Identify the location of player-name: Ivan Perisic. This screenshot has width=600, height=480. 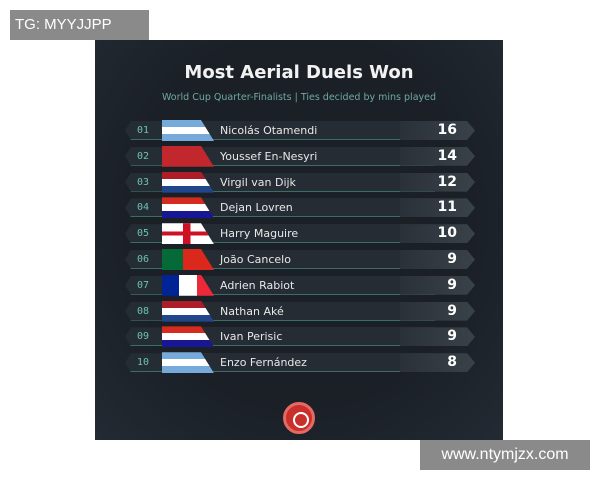
(251, 337).